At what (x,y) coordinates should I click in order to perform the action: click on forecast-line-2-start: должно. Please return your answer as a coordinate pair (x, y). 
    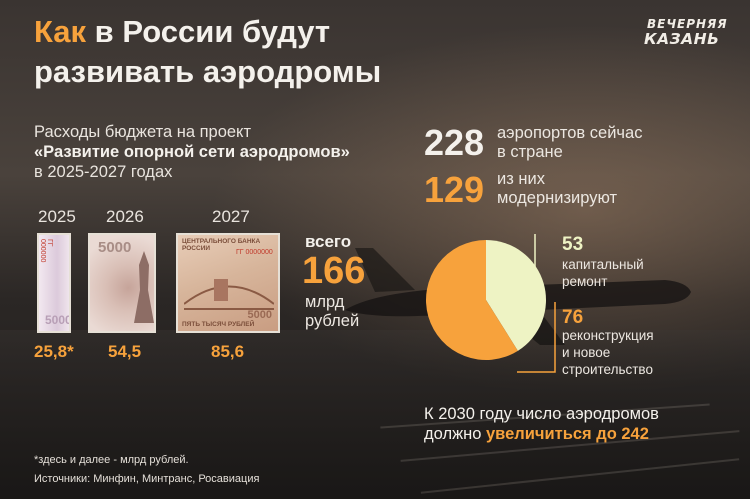
    Looking at the image, I should click on (455, 434).